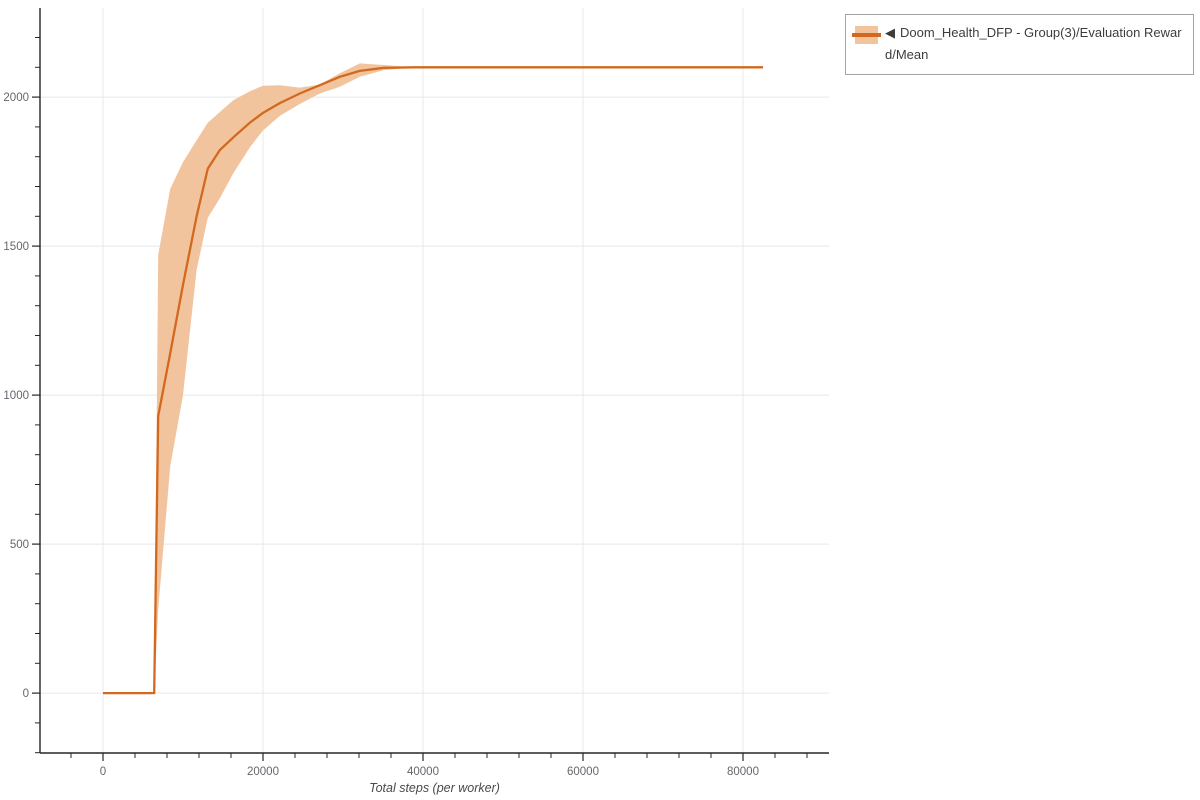  I want to click on legend-line-swatch, so click(866, 35).